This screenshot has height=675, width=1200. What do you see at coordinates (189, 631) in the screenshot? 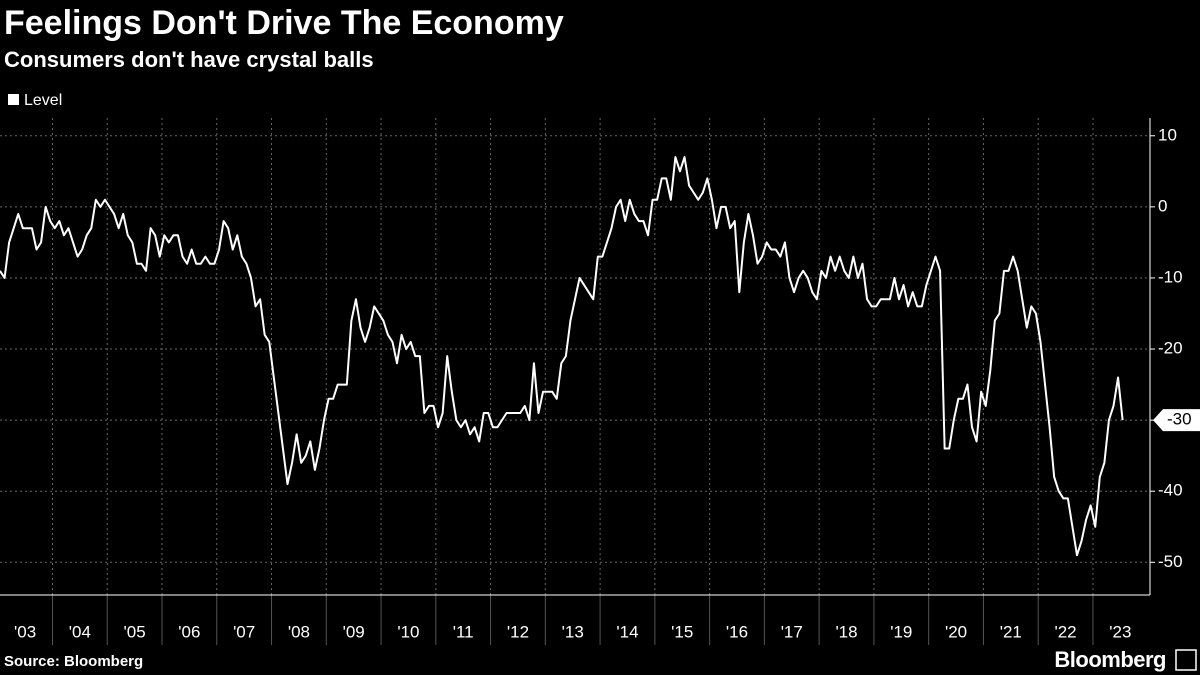
I see `x-tick-label: '06` at bounding box center [189, 631].